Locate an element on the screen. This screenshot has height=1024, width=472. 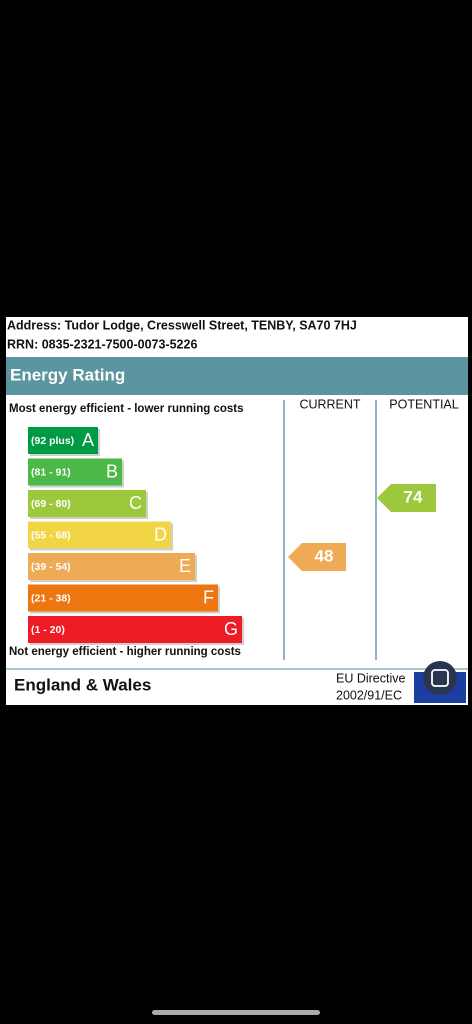
current-value: 48 is located at coordinates (324, 555).